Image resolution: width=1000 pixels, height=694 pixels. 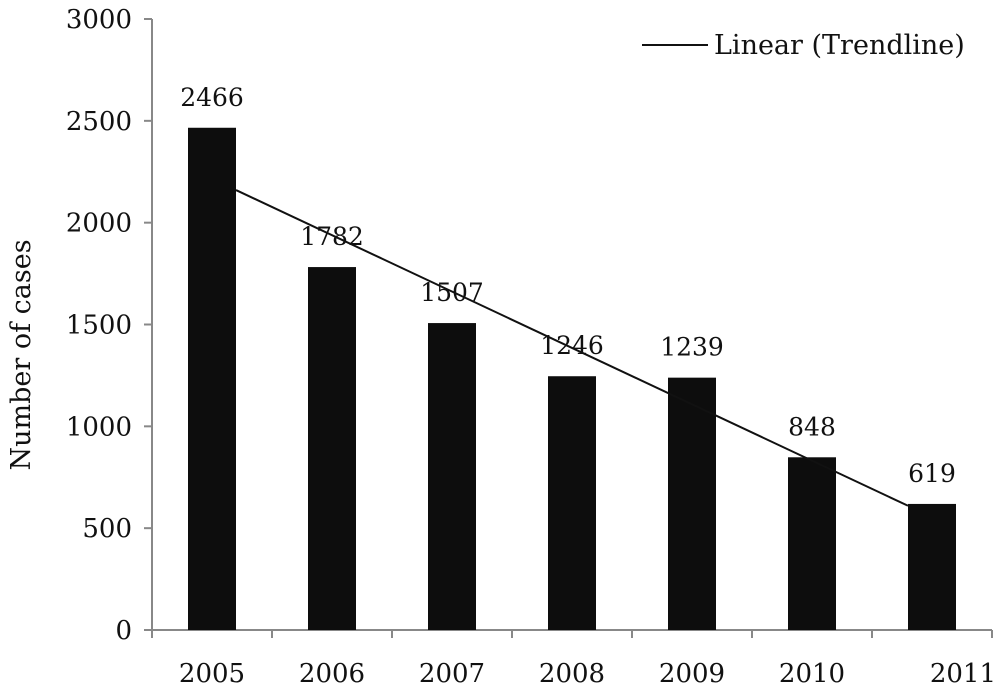 I want to click on y-tick-label: 1500, so click(x=99, y=326).